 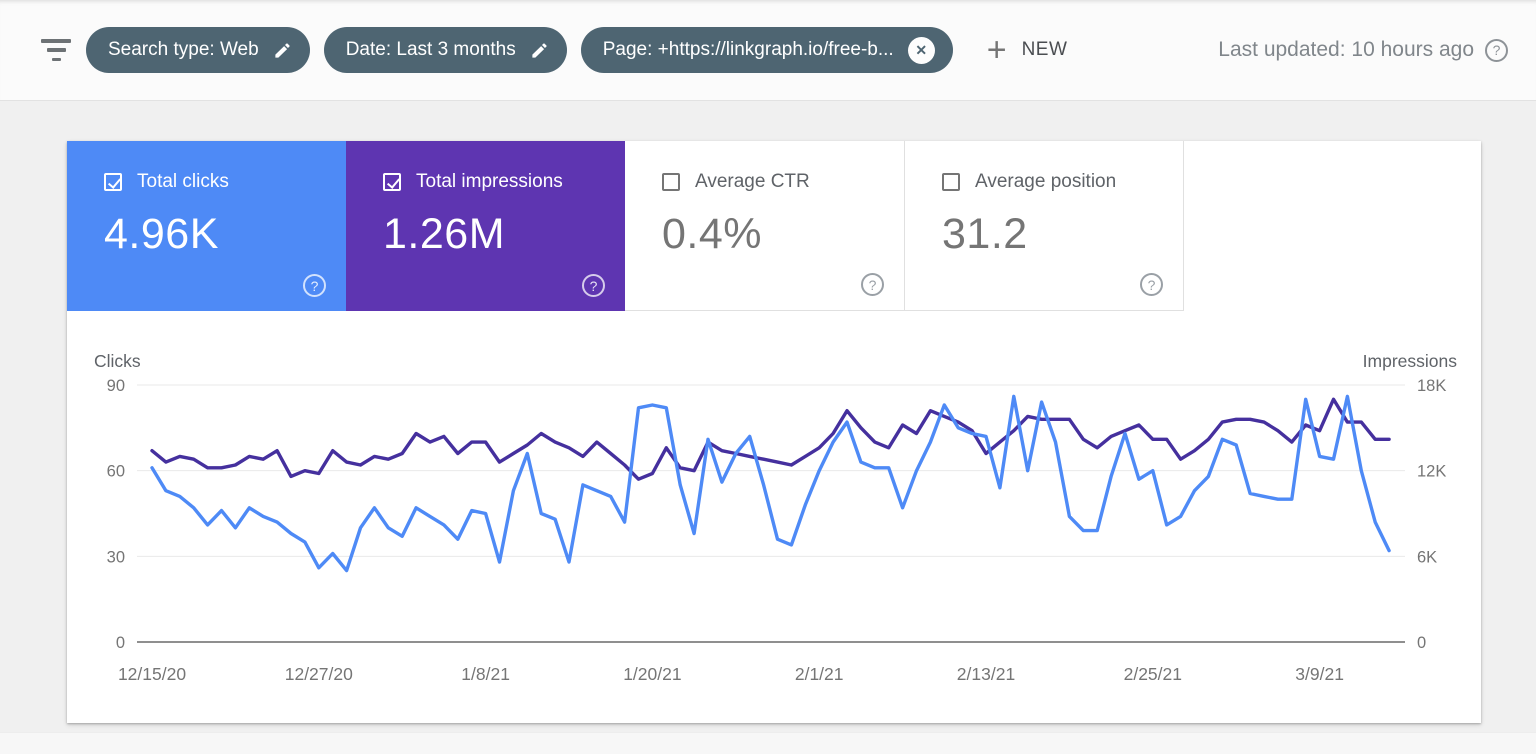 I want to click on x-axis-tick: 2/13/21, so click(x=986, y=674).